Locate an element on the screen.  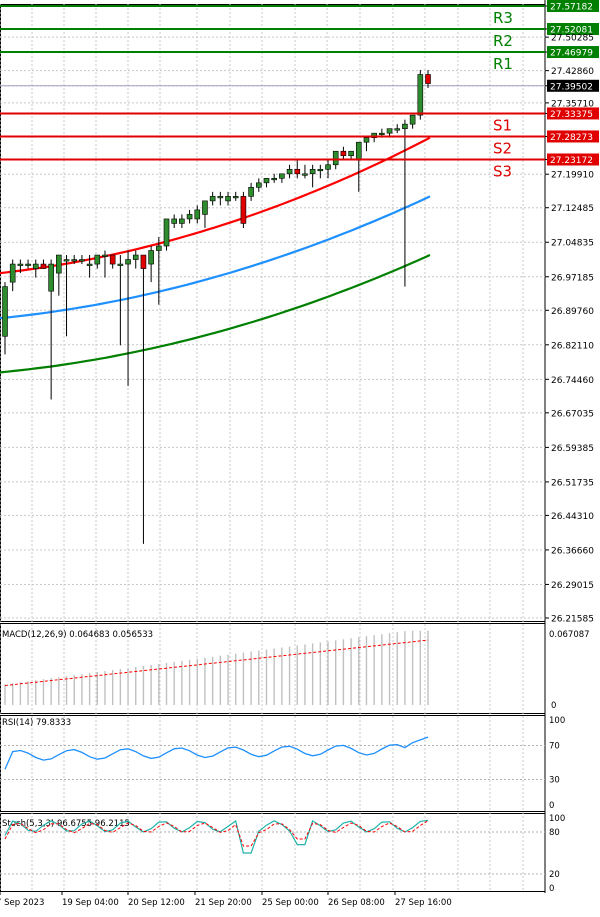
price-axis-label: 26.67035 is located at coordinates (572, 414).